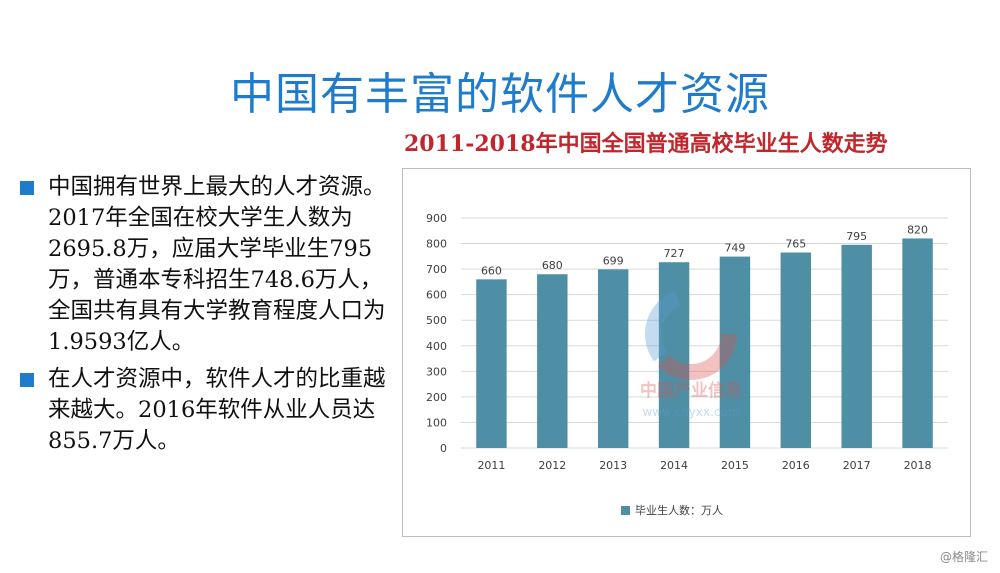 The width and height of the screenshot is (1000, 573). Describe the element at coordinates (856, 236) in the screenshot. I see `data-label: 795` at that location.